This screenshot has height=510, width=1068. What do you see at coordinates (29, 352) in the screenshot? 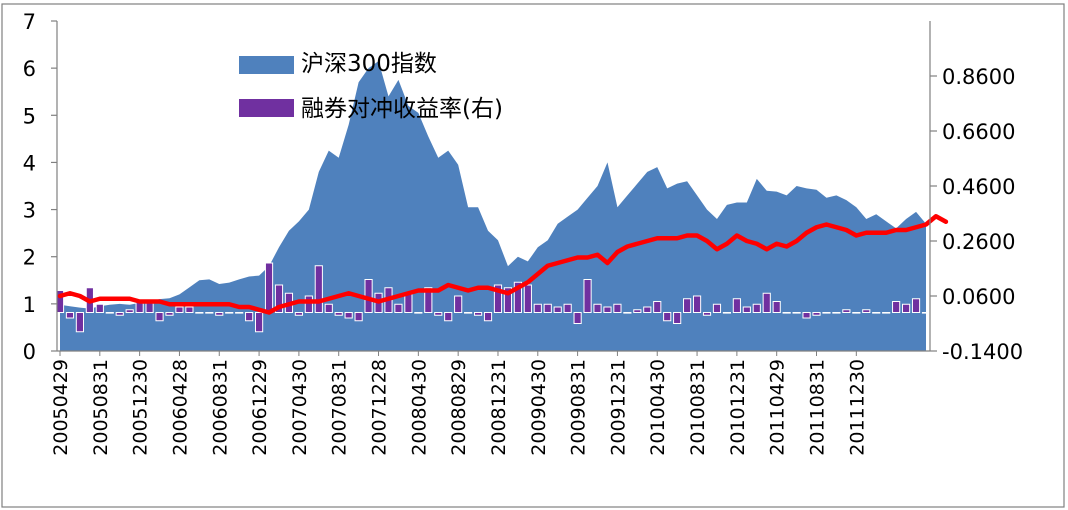
I see `y-left-tick-label: 0` at bounding box center [29, 352].